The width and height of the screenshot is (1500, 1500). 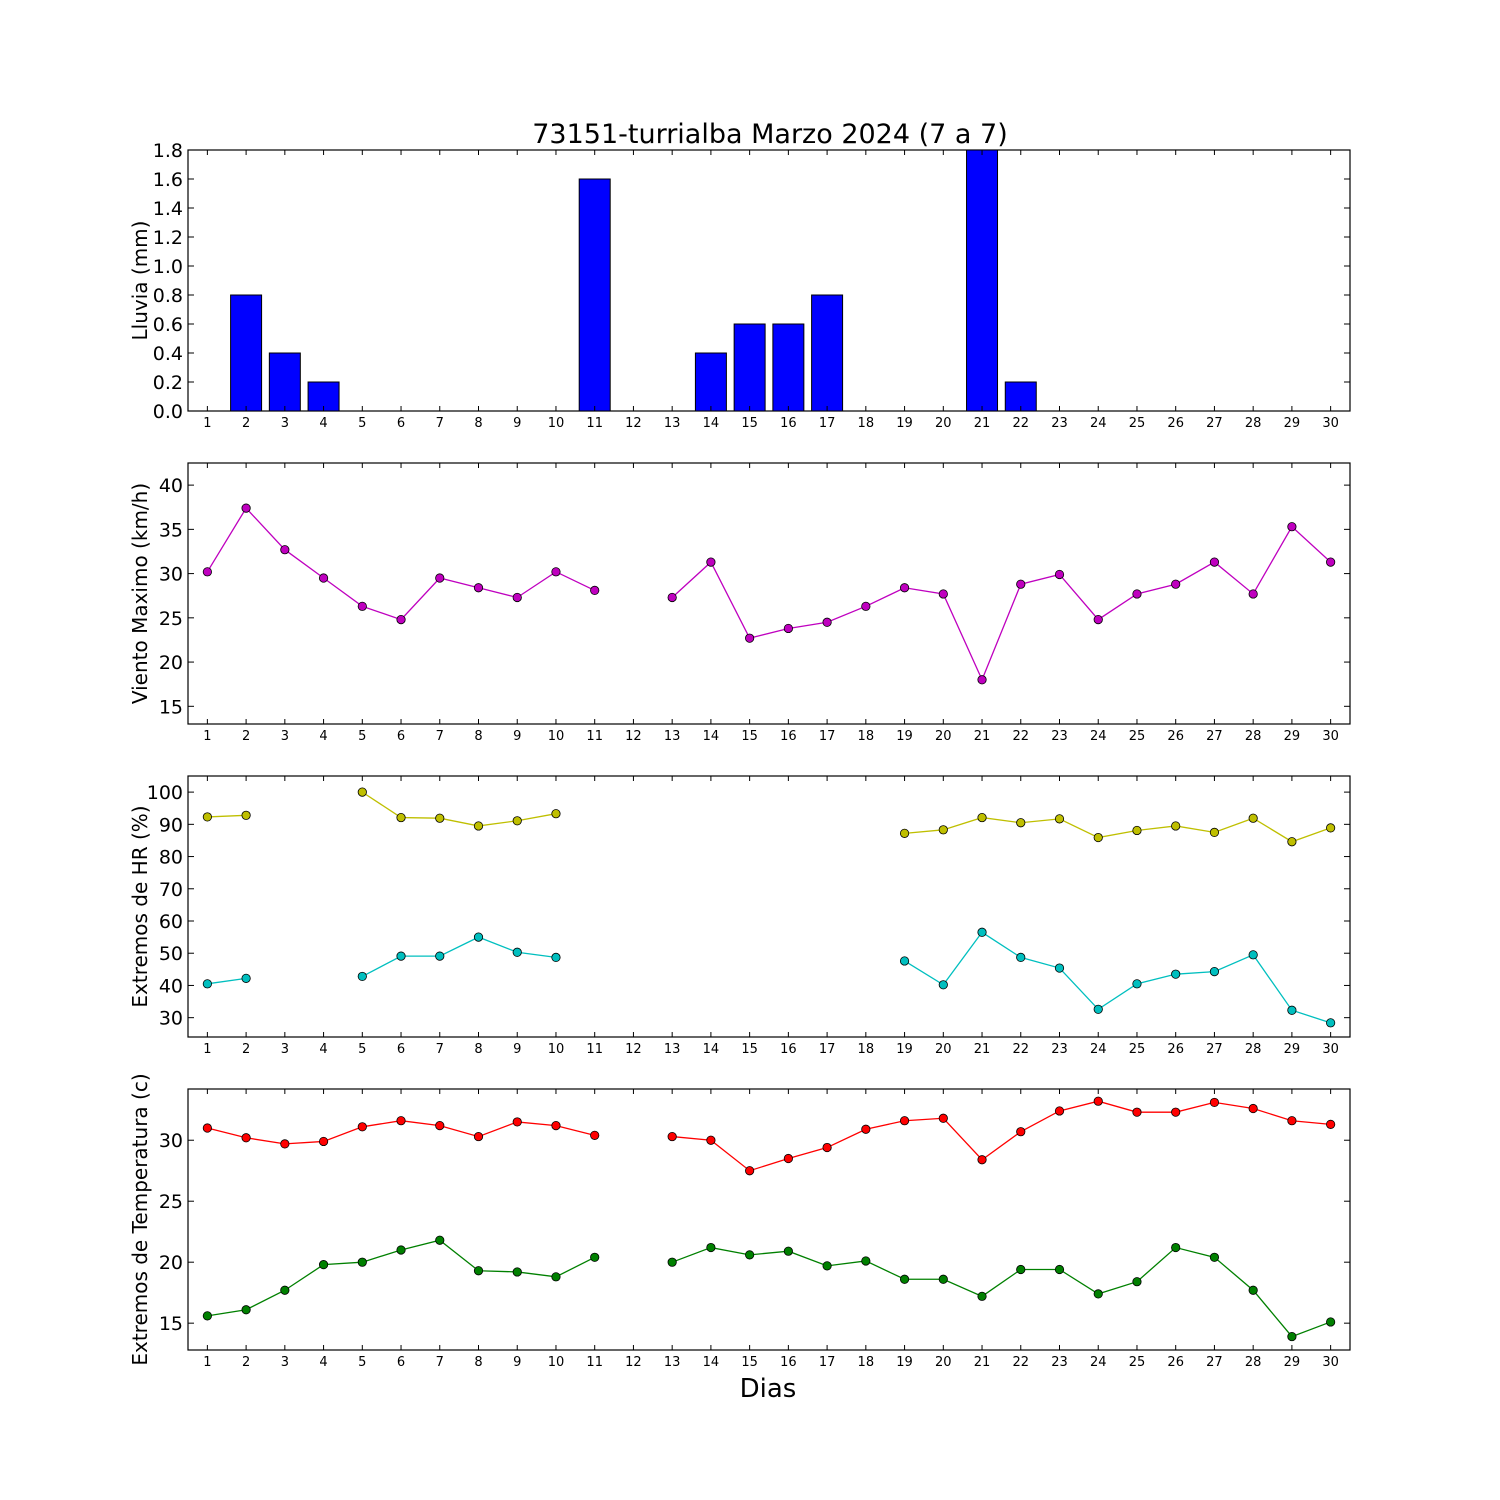 I want to click on y-tick-label: 35, so click(x=171, y=530).